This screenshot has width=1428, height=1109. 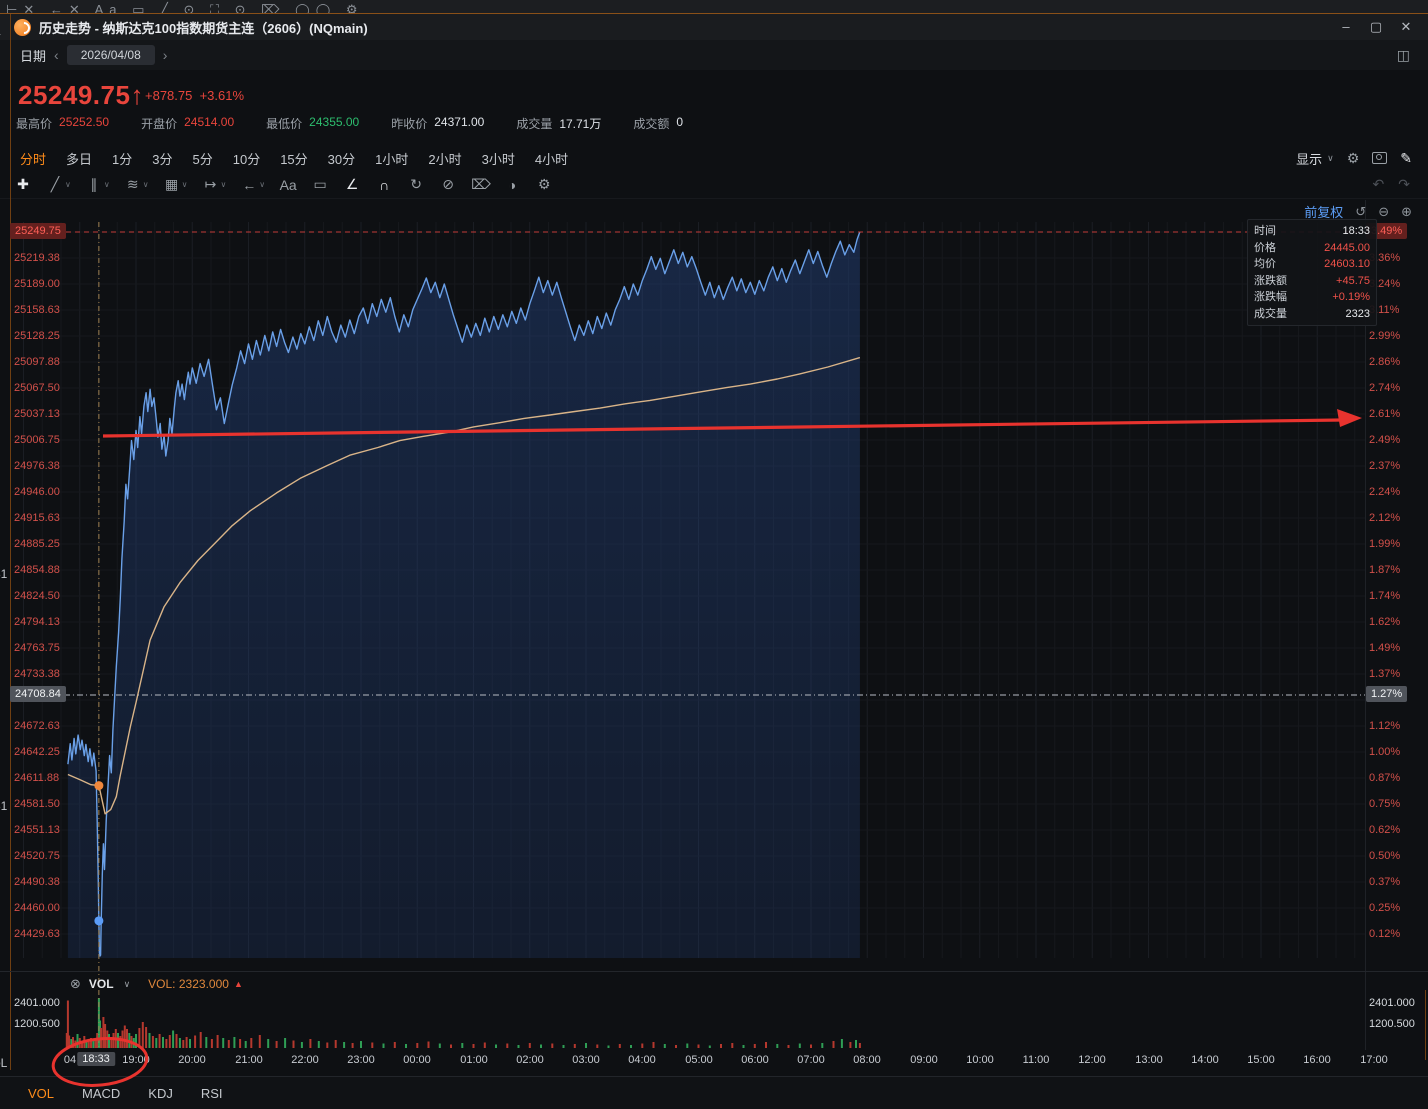 What do you see at coordinates (1406, 157) in the screenshot?
I see `draw-pencil-icon: ✎` at bounding box center [1406, 157].